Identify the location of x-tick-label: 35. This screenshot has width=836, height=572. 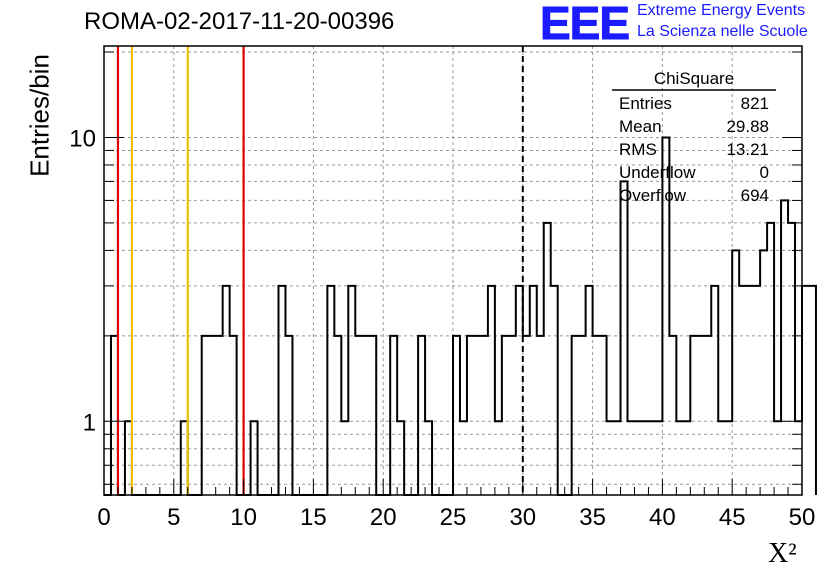
(592, 517).